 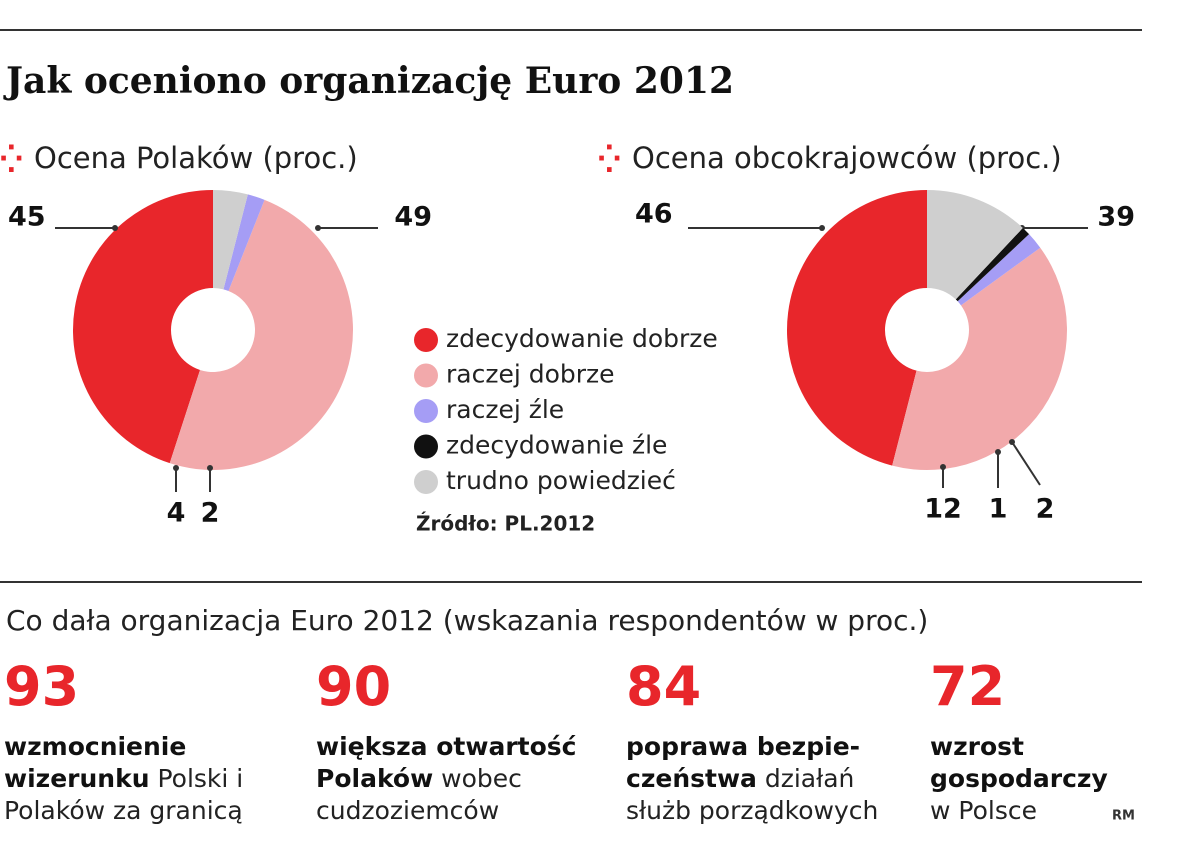 I want to click on value-label: 12, so click(x=943, y=509).